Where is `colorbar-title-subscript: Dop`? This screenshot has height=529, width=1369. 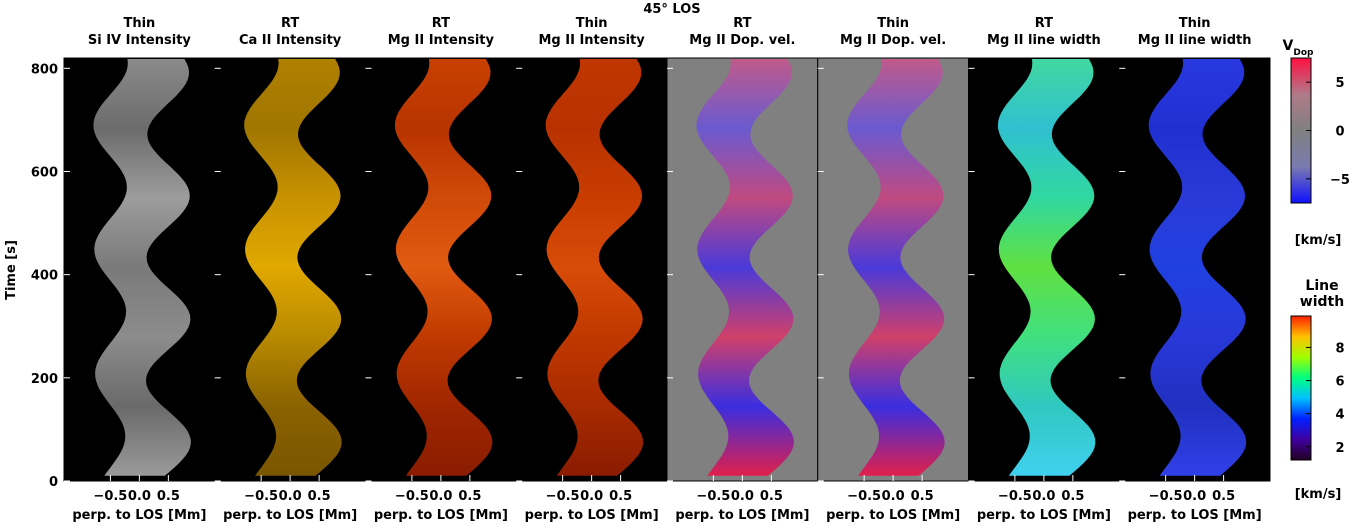 colorbar-title-subscript: Dop is located at coordinates (1303, 53).